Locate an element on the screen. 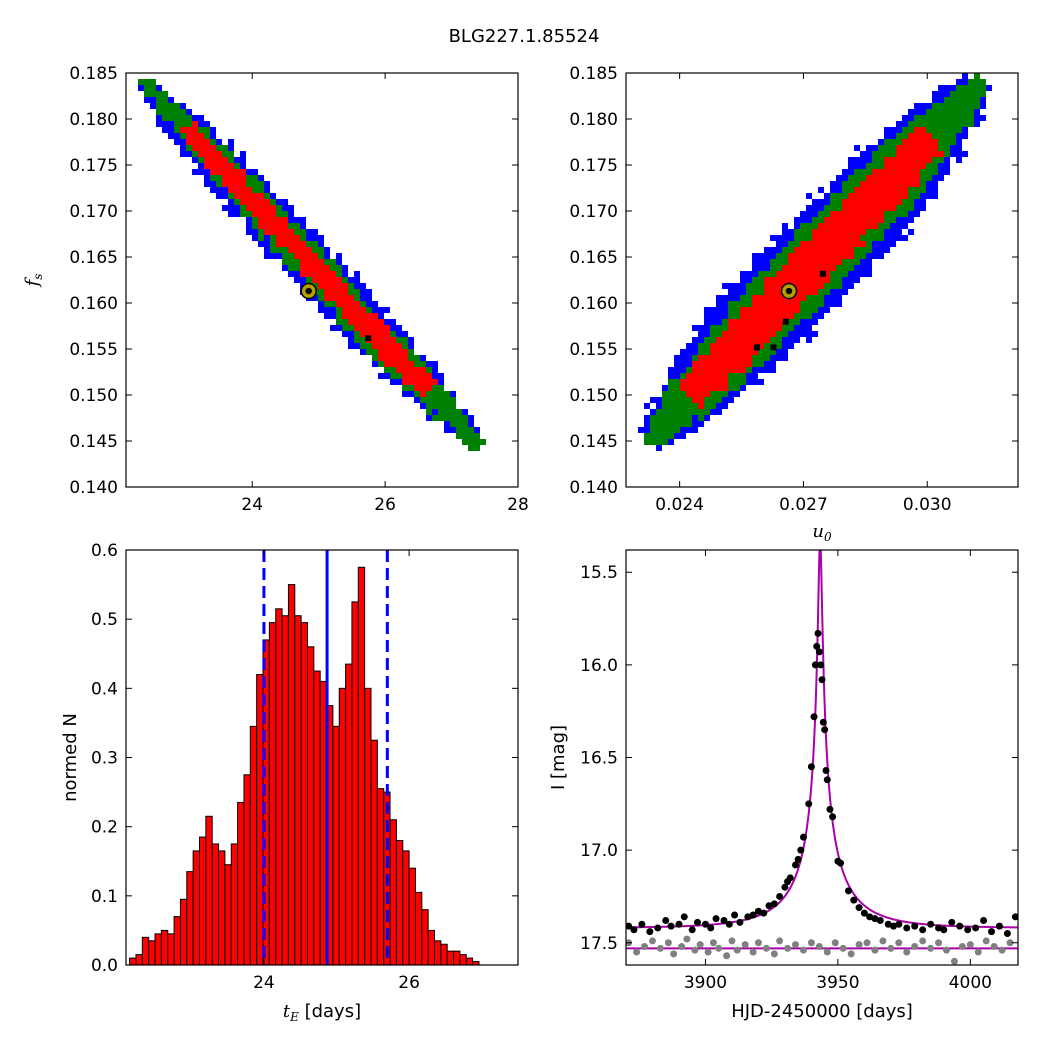 This screenshot has height=1050, width=1050. x-tick-label: 0.030 is located at coordinates (927, 505).